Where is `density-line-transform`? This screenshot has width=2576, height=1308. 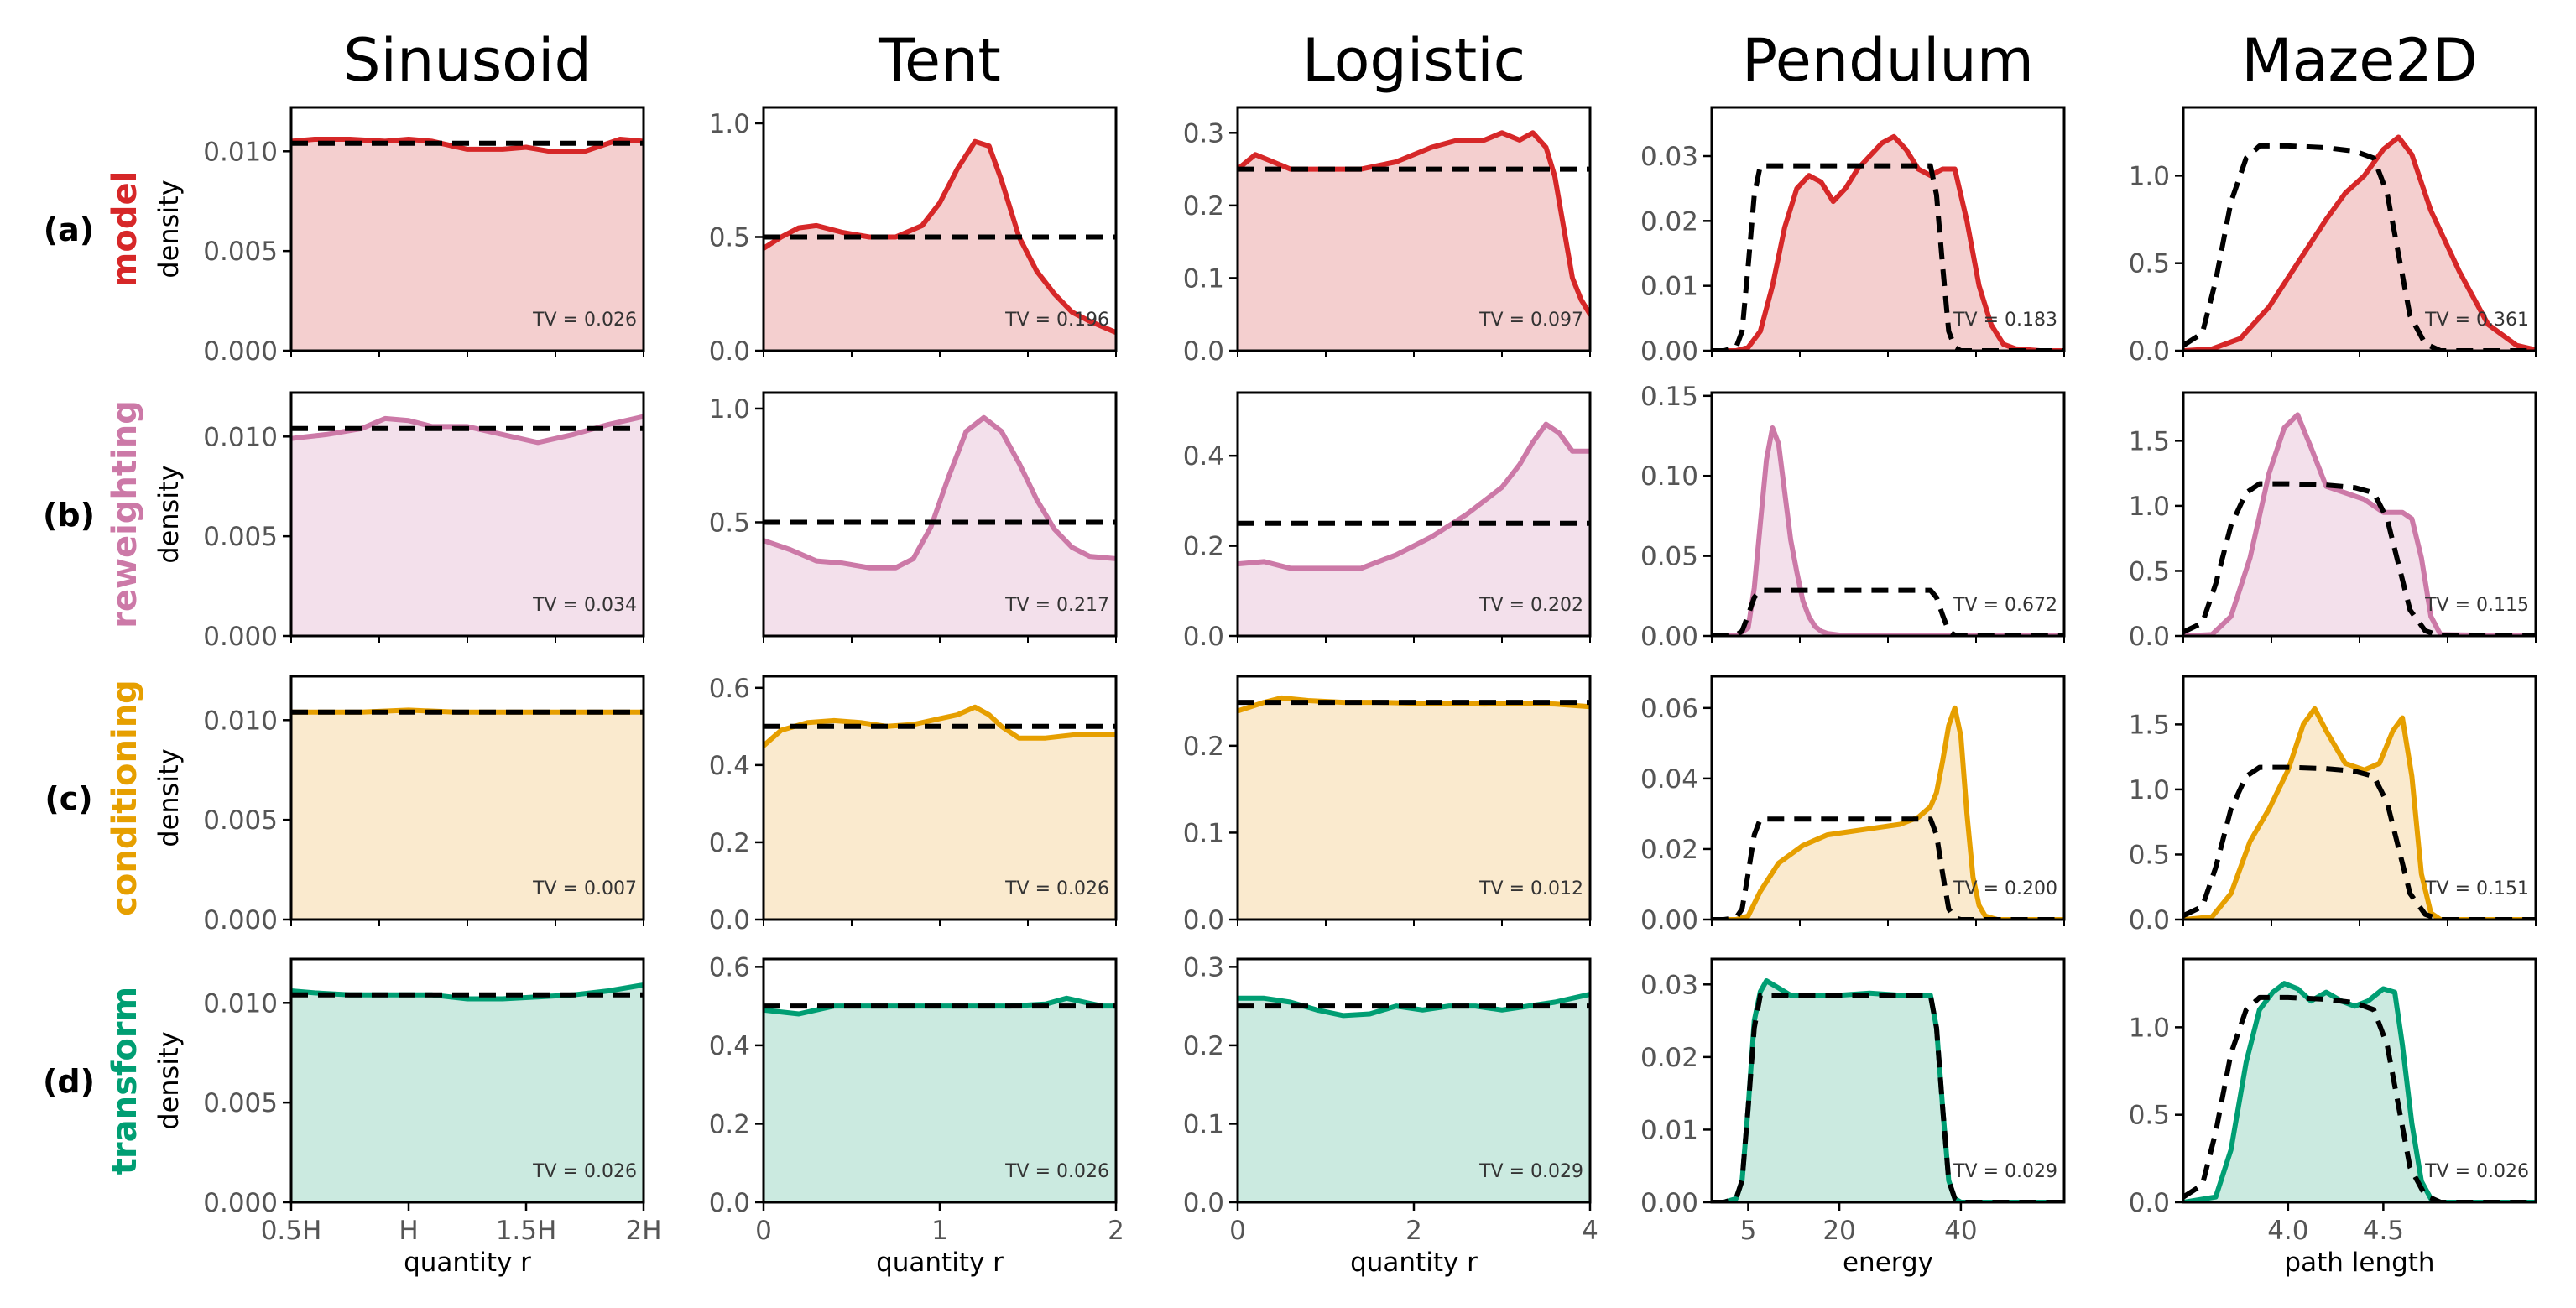
density-line-transform is located at coordinates (467, 992).